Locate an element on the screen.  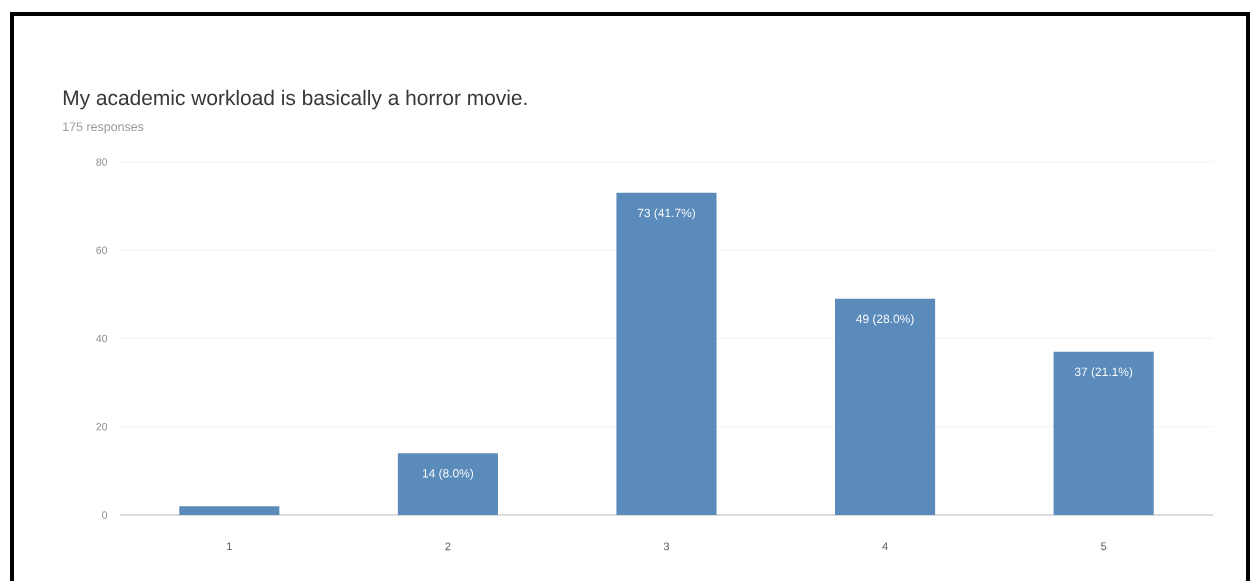
y-tick-label: 80 is located at coordinates (102, 162).